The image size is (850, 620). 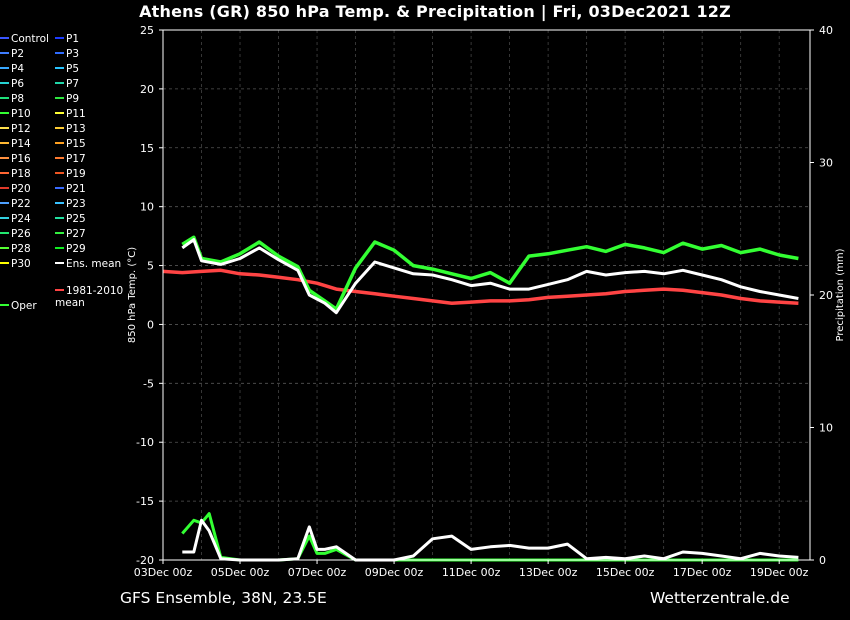 What do you see at coordinates (240, 572) in the screenshot?
I see `x-tick-label: 05Dec 00z` at bounding box center [240, 572].